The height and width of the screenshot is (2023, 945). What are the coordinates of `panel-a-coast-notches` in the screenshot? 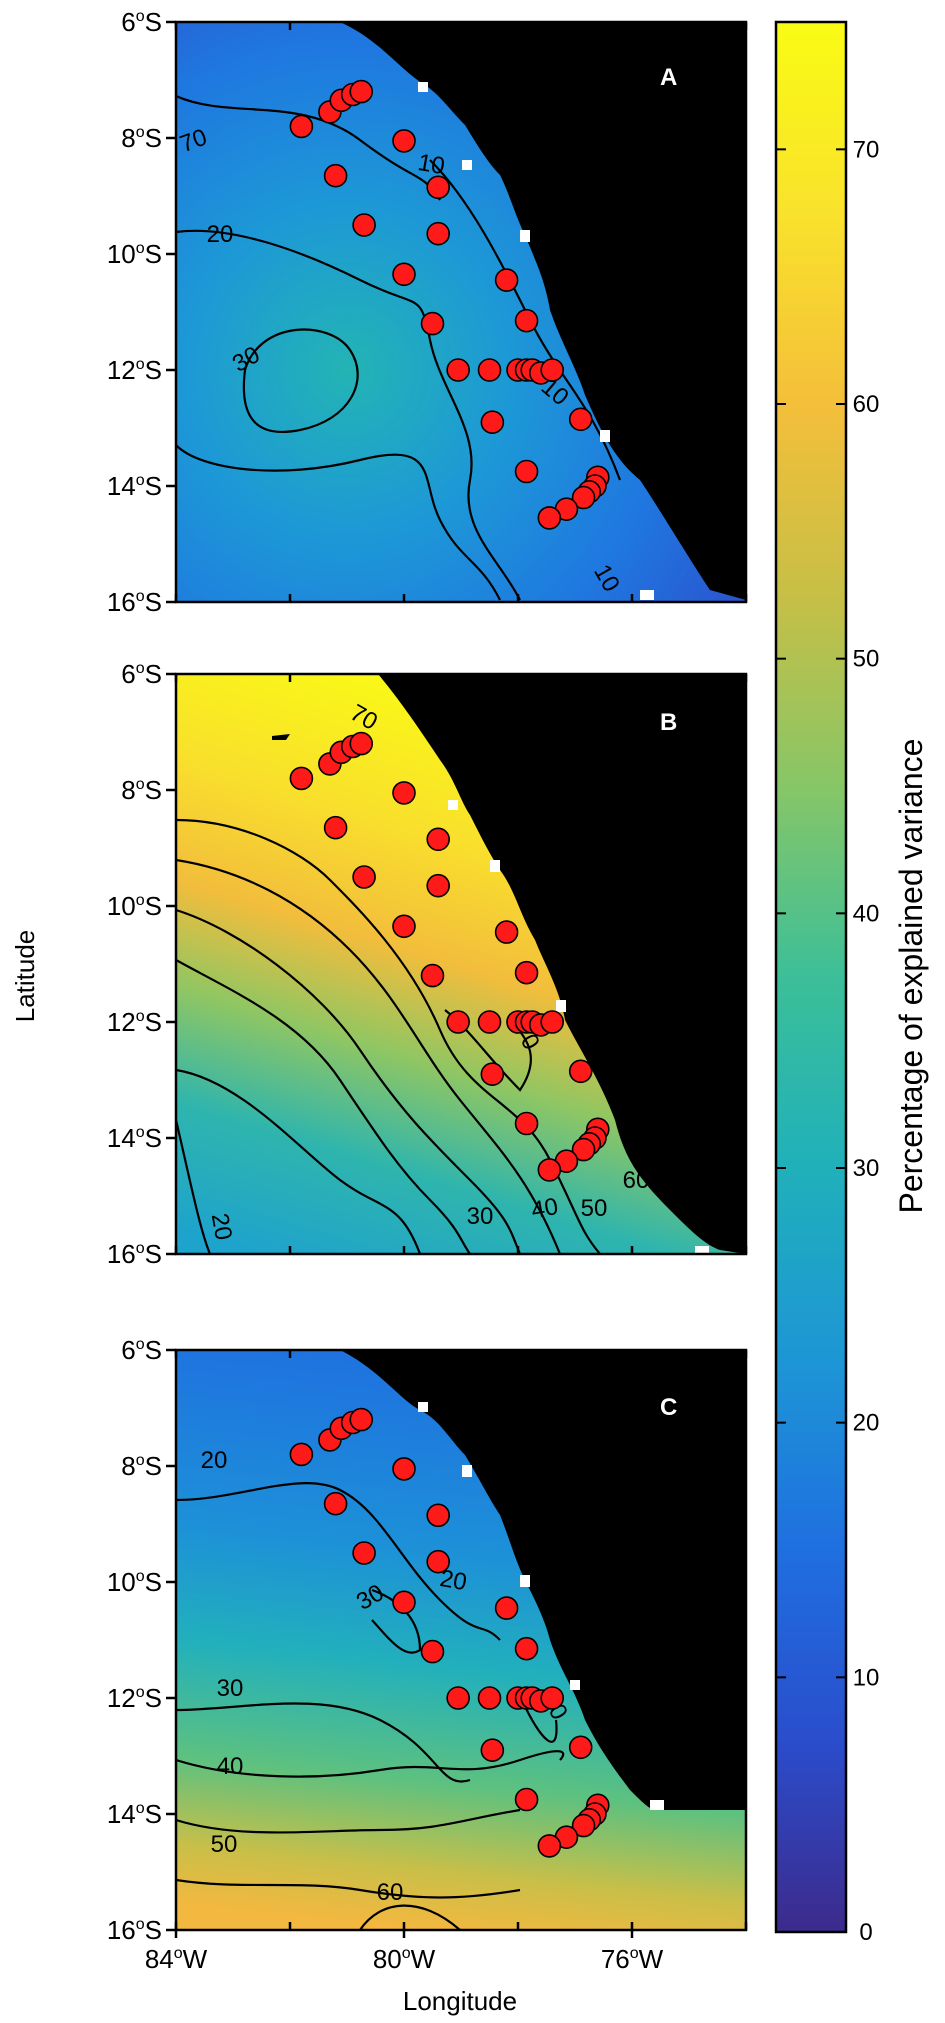 It's located at (536, 341).